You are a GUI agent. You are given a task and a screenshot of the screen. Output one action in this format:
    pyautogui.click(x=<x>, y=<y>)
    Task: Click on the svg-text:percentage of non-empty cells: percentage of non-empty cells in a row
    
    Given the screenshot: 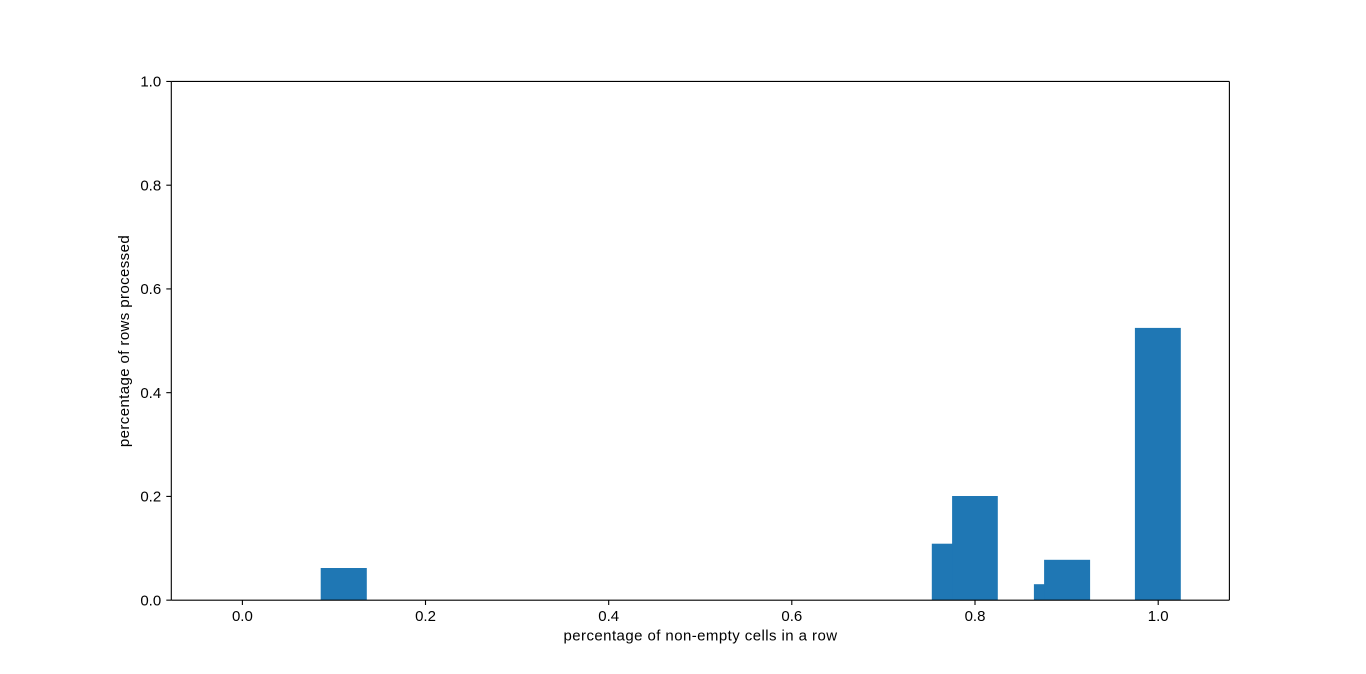 What is the action you would take?
    pyautogui.click(x=701, y=635)
    